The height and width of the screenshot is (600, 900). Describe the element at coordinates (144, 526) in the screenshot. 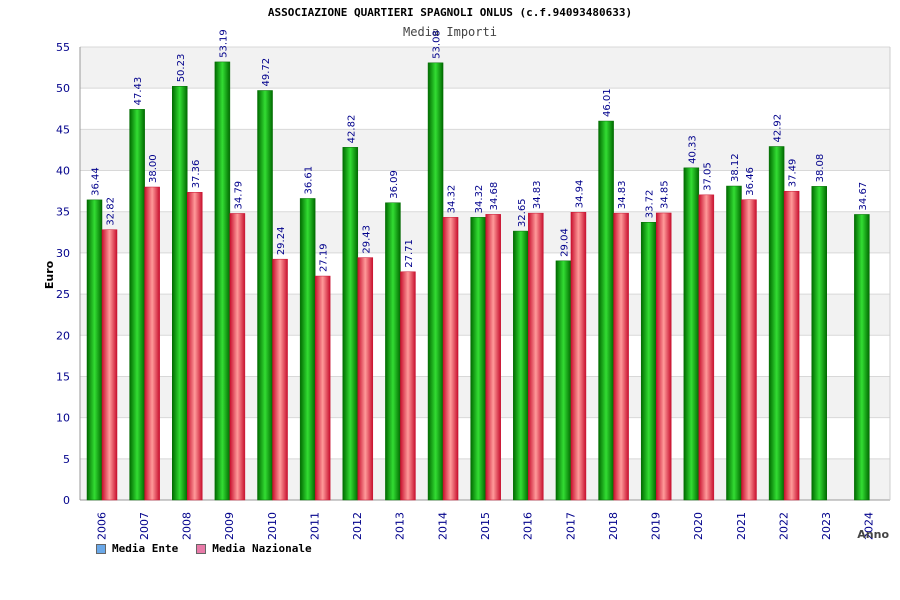

I see `x-tick-label: 2007` at that location.